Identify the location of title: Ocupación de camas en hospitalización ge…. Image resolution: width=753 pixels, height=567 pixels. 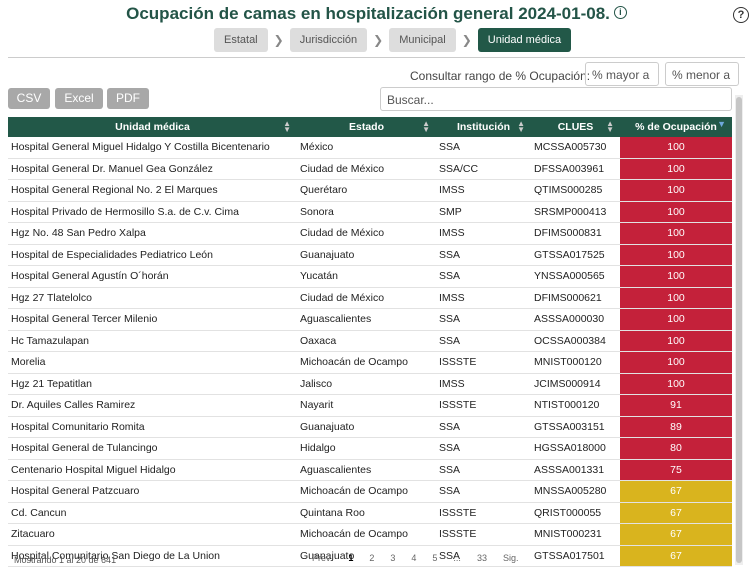
(376, 14).